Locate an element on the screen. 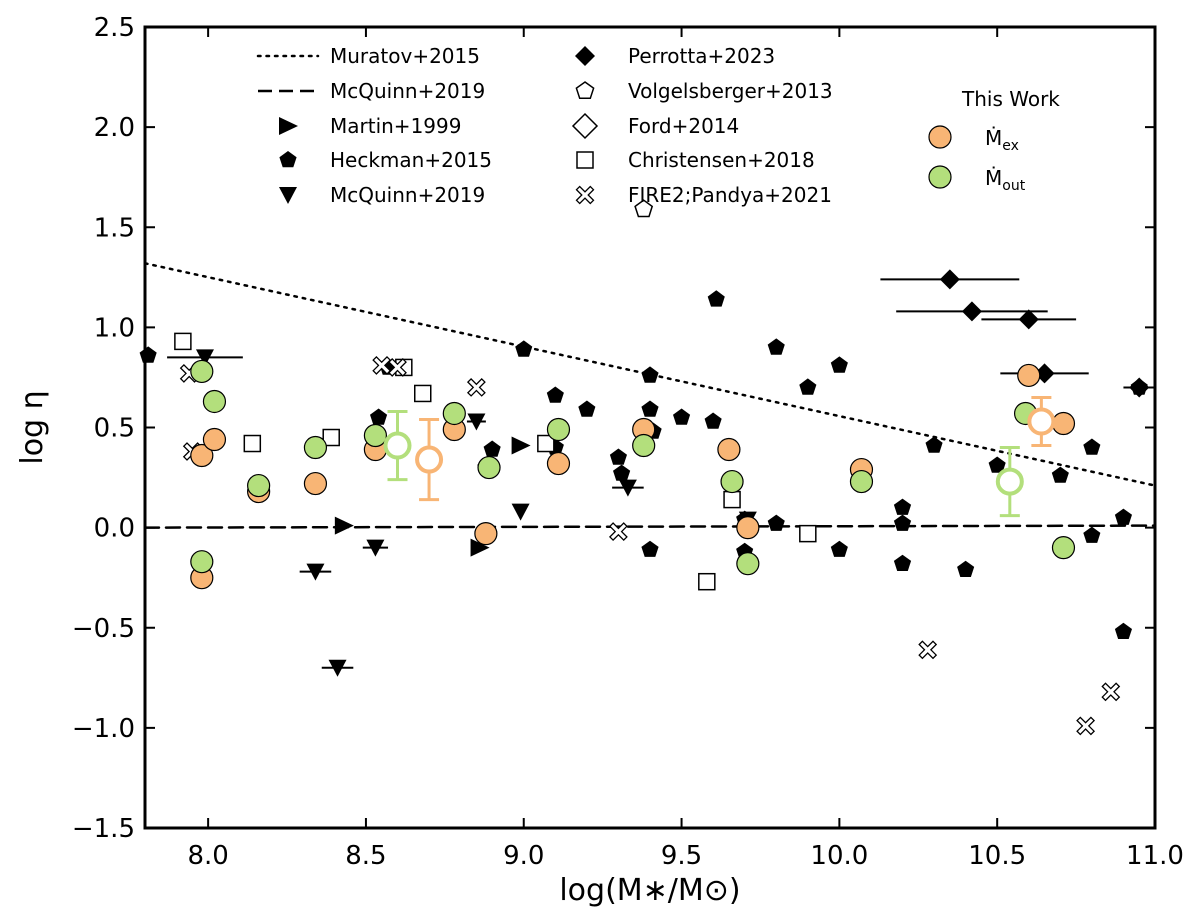  x-tick-label: 9.5 is located at coordinates (681, 856).